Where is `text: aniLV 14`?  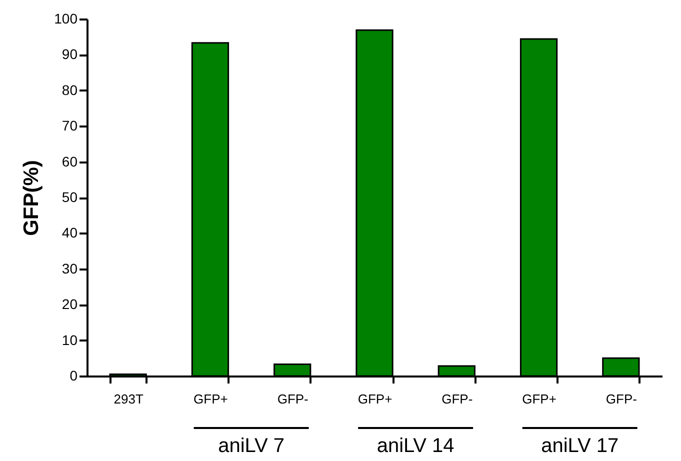
text: aniLV 14 is located at coordinates (415, 446).